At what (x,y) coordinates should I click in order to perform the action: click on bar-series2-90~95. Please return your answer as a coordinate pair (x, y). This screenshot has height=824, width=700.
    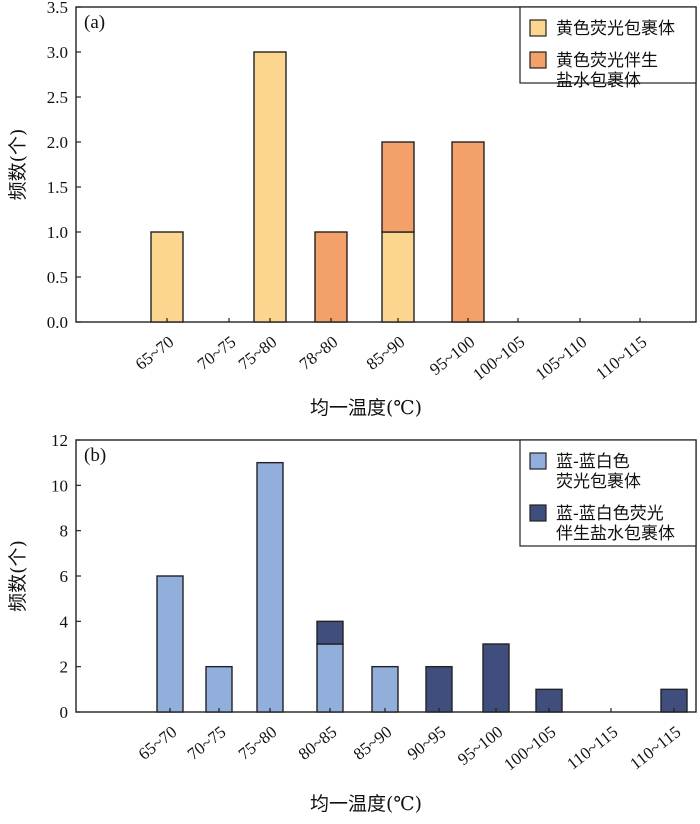
    Looking at the image, I should click on (439, 689).